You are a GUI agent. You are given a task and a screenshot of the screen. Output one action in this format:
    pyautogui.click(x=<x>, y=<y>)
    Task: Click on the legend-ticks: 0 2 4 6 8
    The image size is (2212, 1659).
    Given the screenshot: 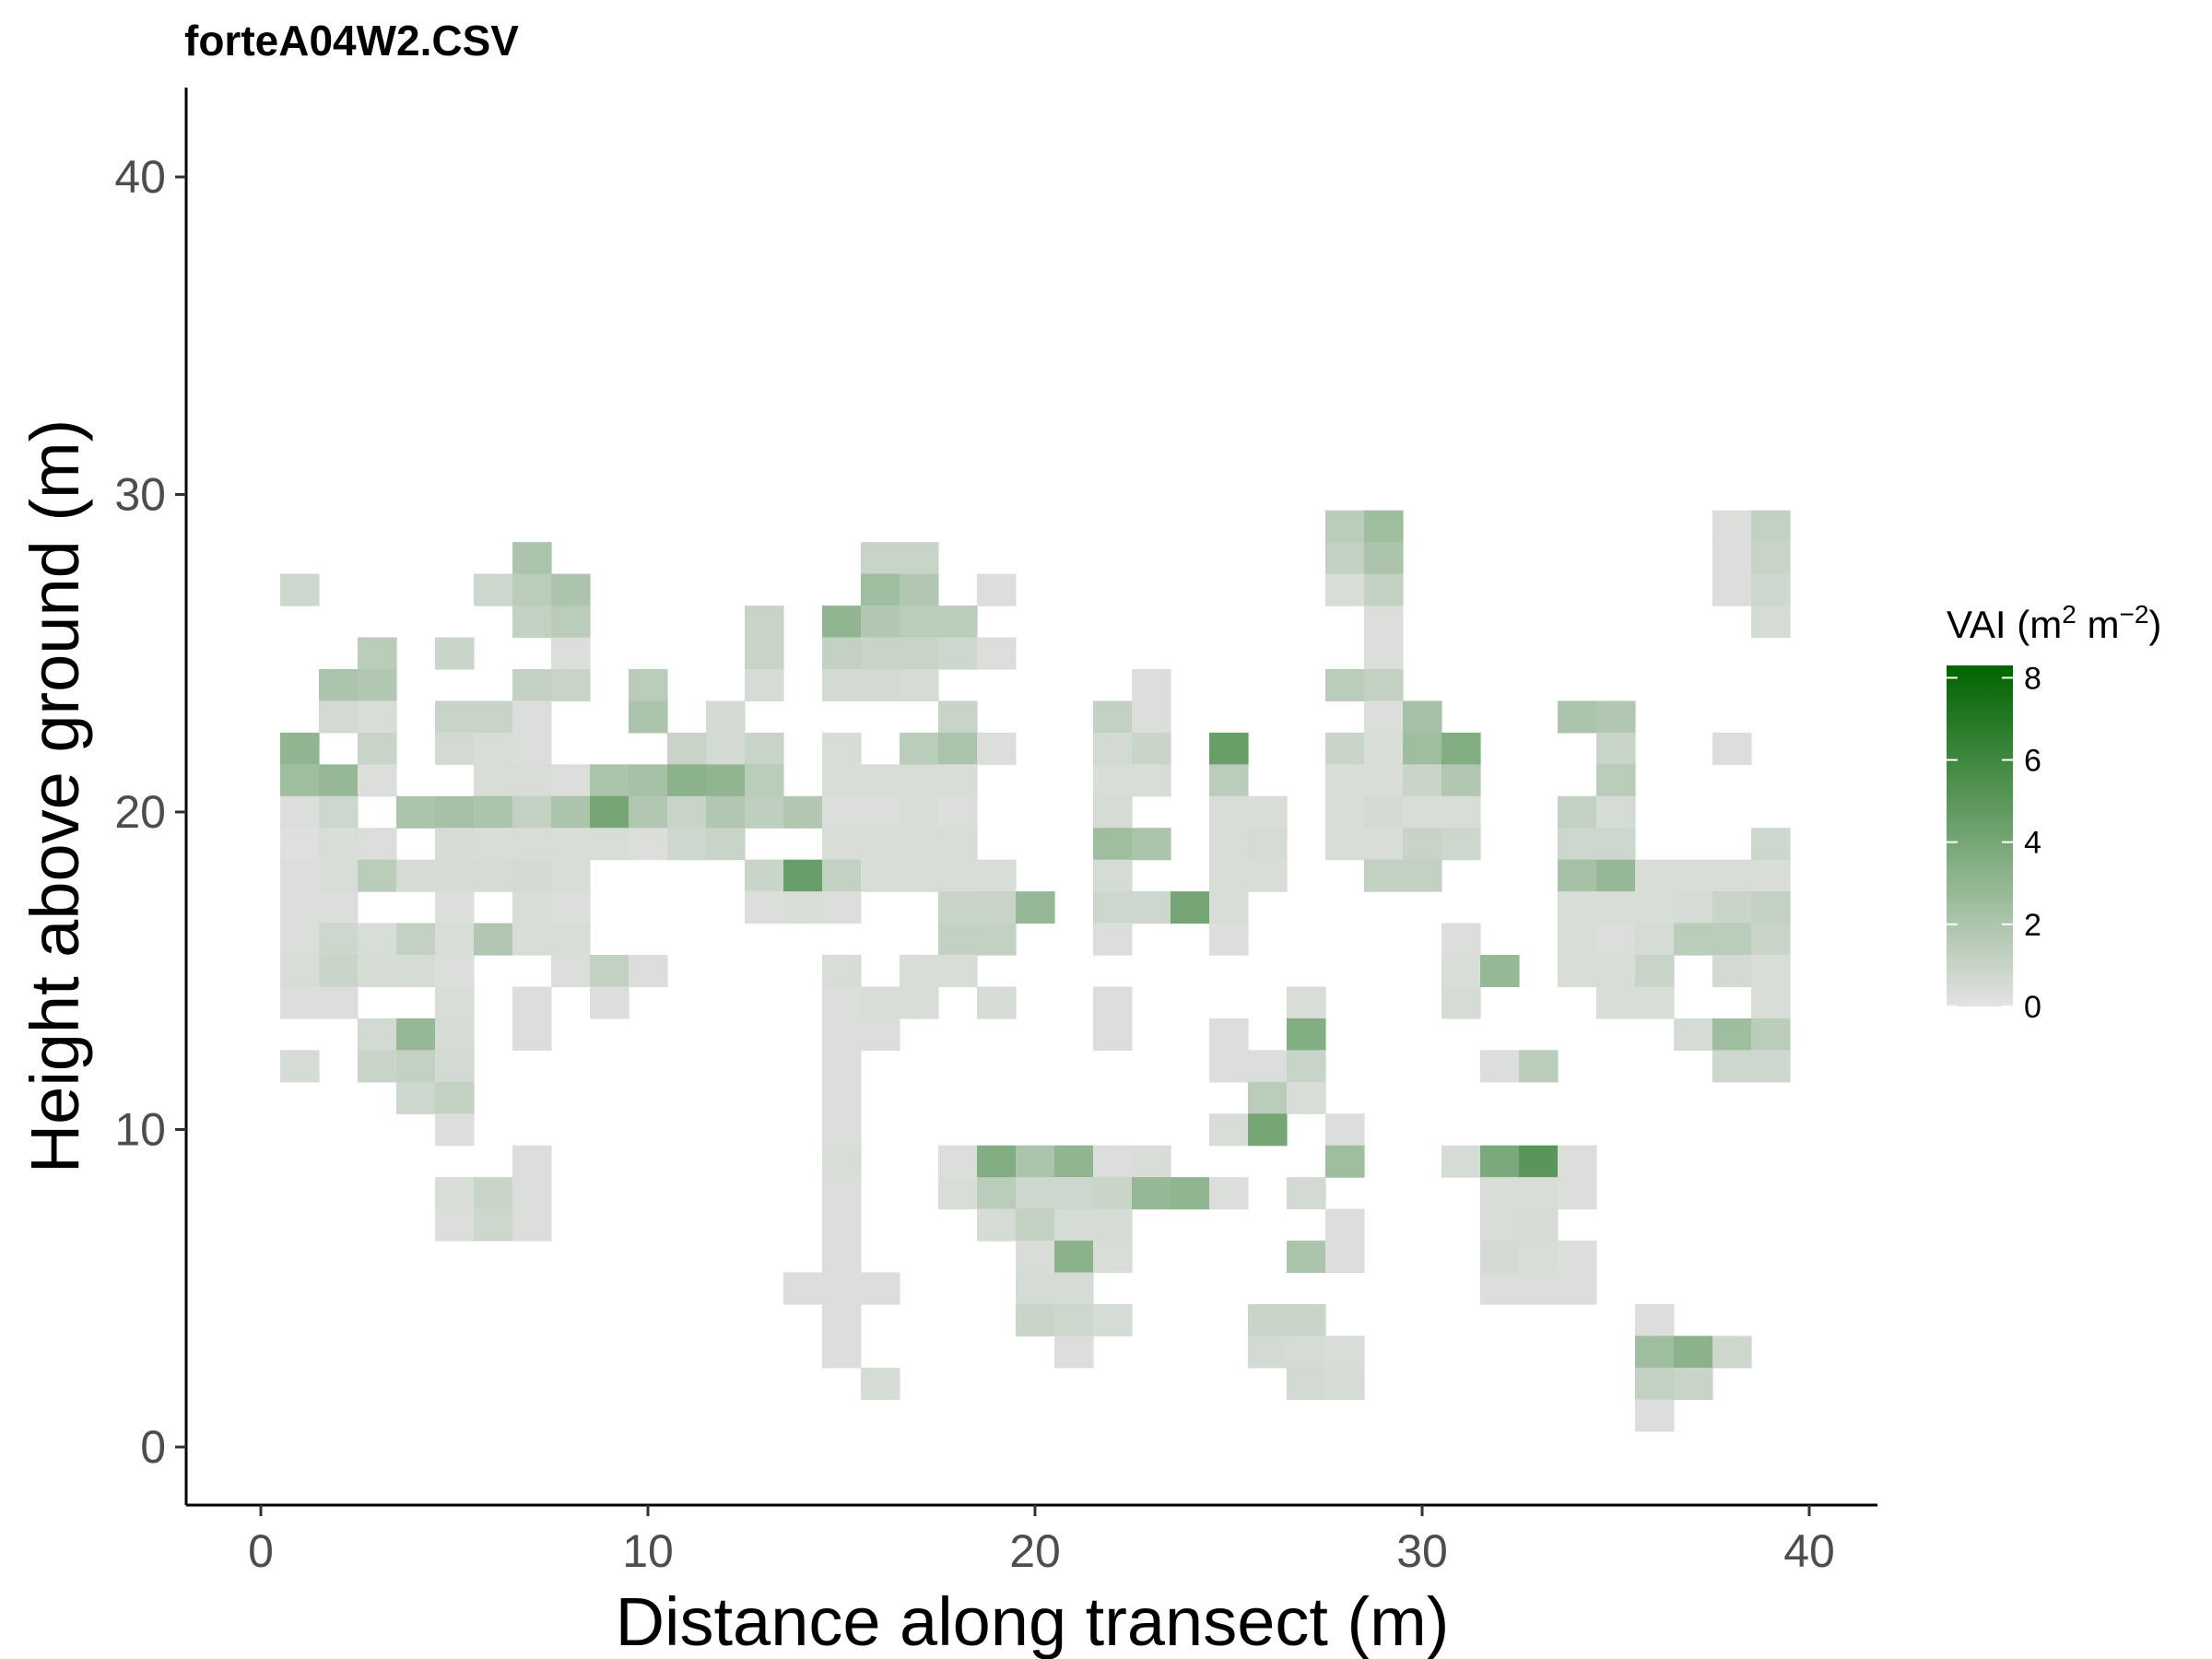 What is the action you would take?
    pyautogui.click(x=1994, y=843)
    